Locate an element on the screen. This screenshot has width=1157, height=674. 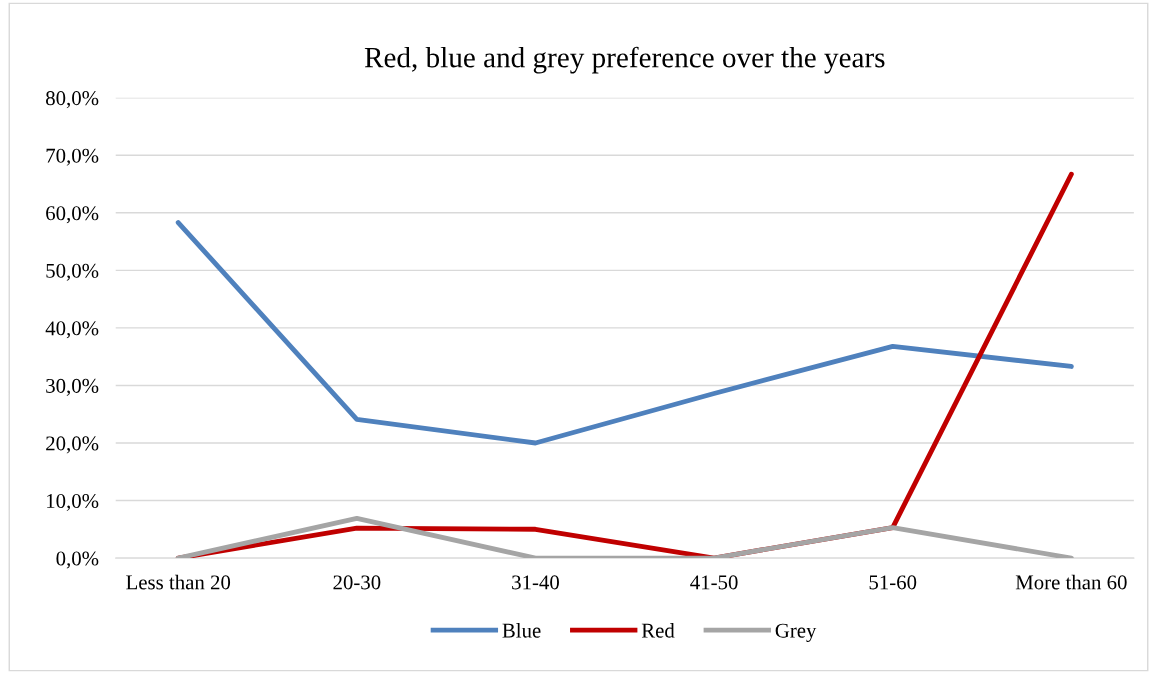
x-tick-label: 51-60 is located at coordinates (893, 582).